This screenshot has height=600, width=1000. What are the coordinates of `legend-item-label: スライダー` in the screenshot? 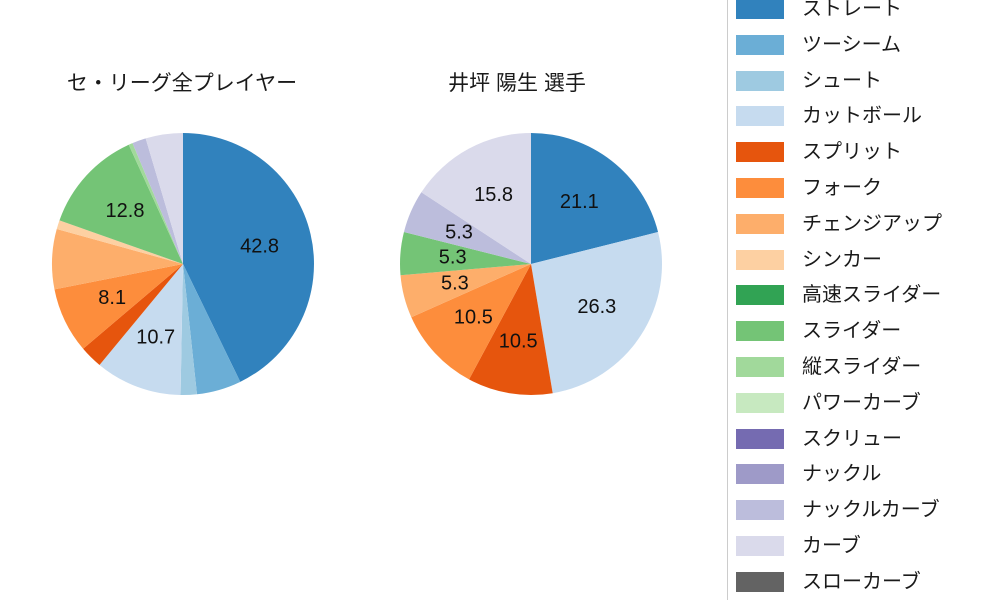 It's located at (852, 331).